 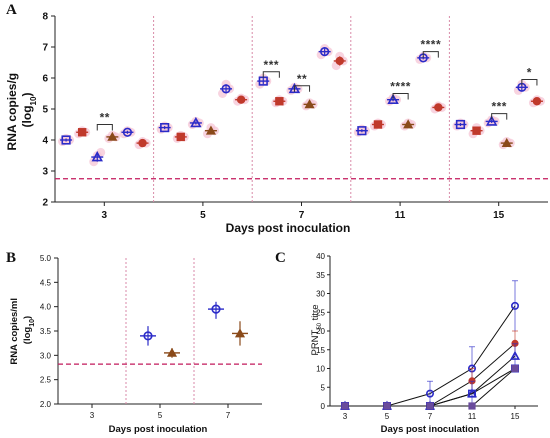 I want to click on panel-b-letter: B, so click(x=11, y=258).